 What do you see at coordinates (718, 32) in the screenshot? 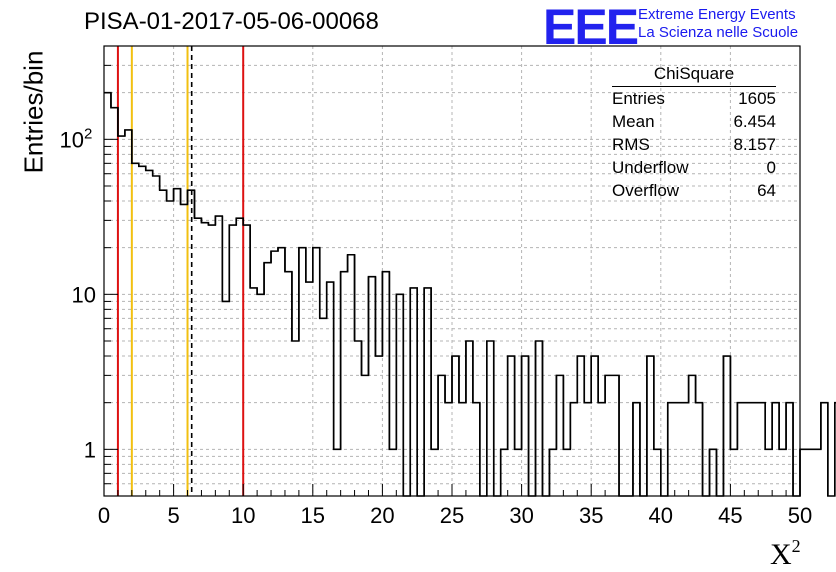
I see `logo-line-2: La Scienza nelle Scuole` at bounding box center [718, 32].